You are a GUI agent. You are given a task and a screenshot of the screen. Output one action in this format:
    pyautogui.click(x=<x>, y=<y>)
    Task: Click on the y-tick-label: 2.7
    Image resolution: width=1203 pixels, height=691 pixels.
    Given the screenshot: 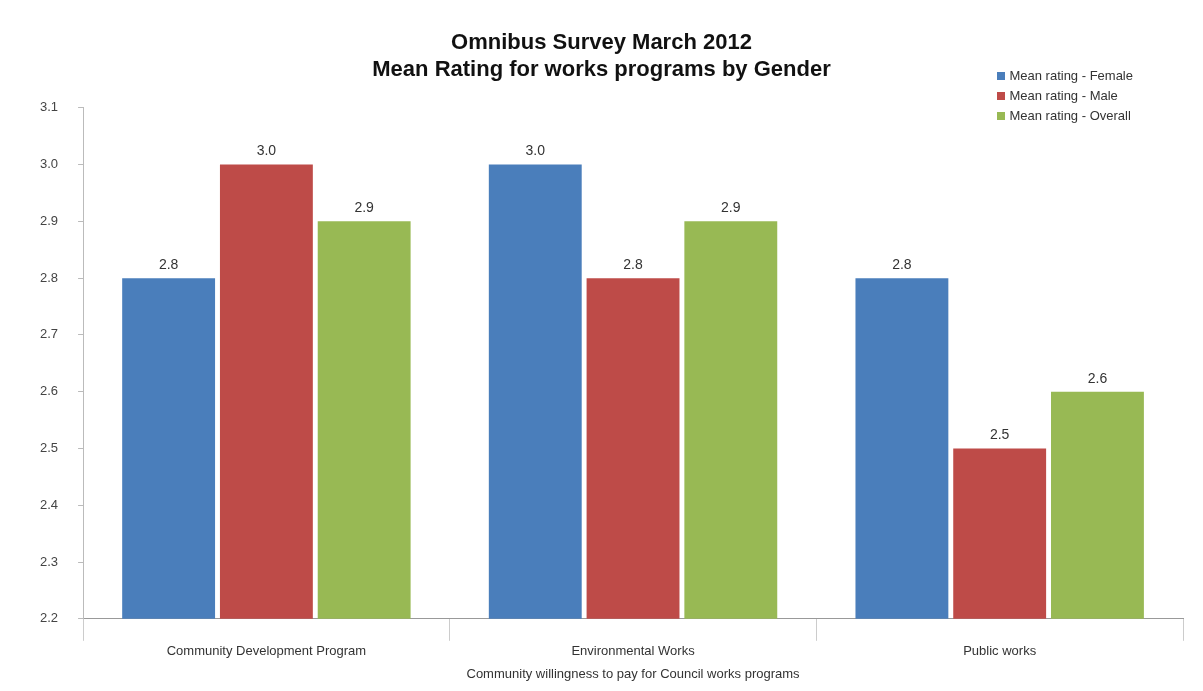 What is the action you would take?
    pyautogui.click(x=49, y=334)
    